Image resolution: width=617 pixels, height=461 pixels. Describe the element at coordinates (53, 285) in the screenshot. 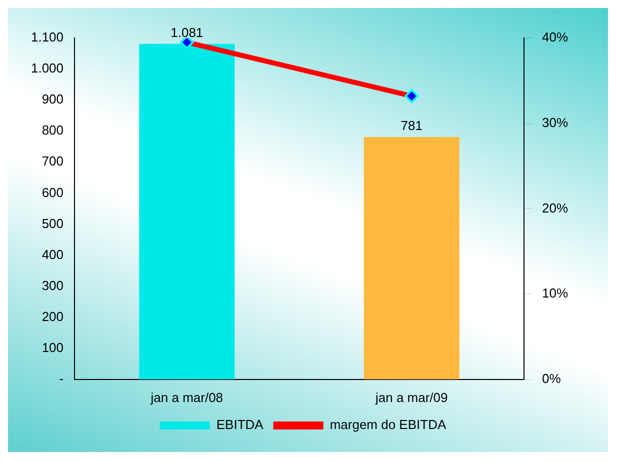

I see `y-tick-label: 300` at that location.